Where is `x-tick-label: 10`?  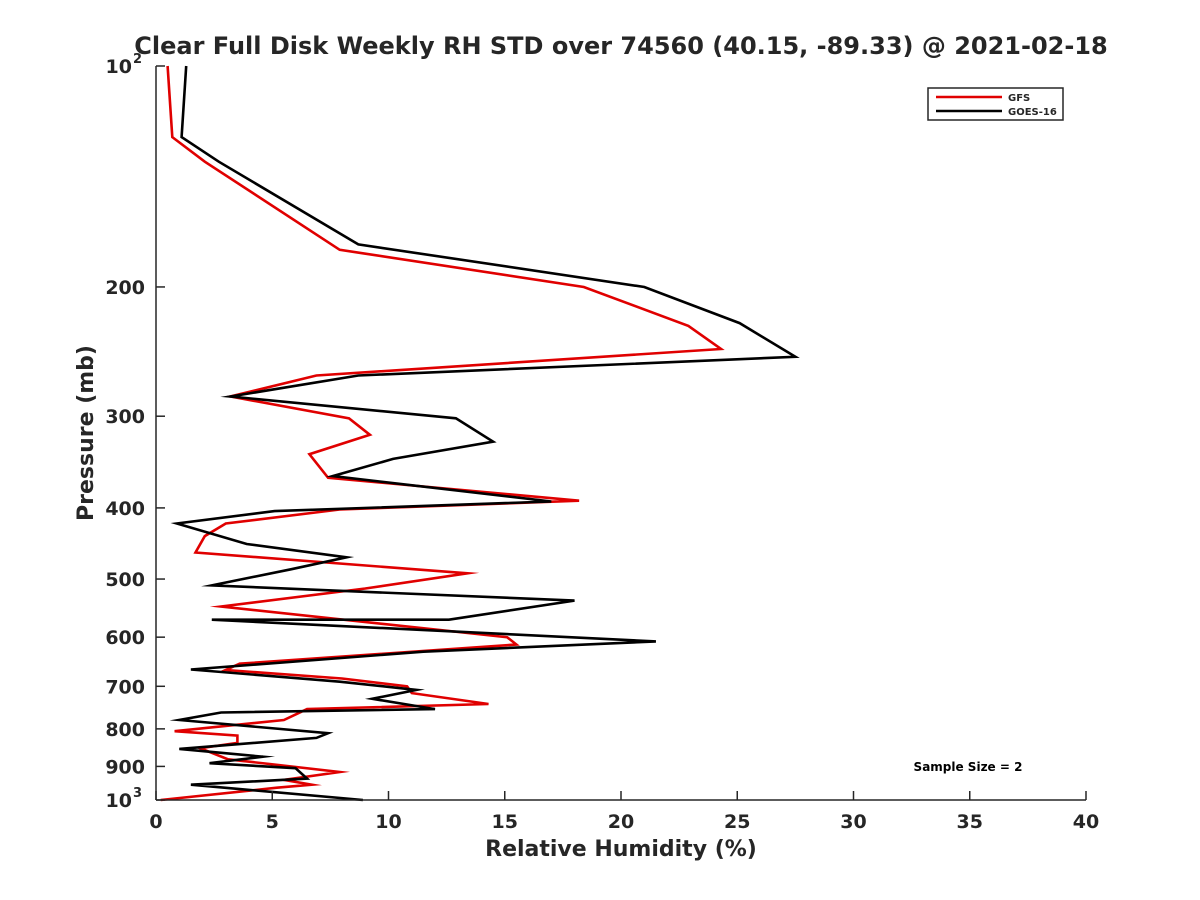
x-tick-label: 10 is located at coordinates (388, 822).